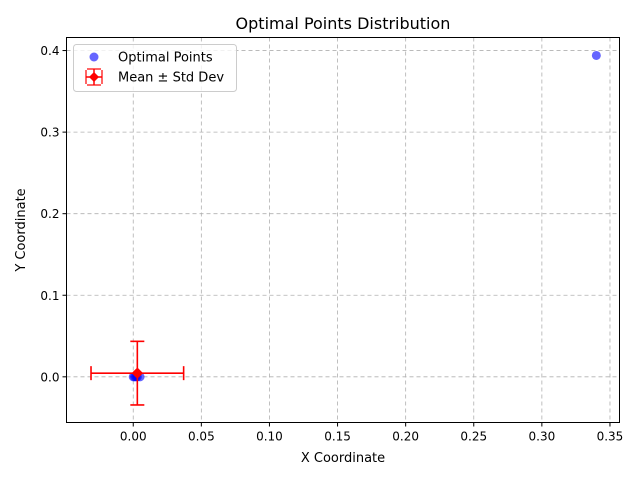 Image resolution: width=640 pixels, height=480 pixels. Describe the element at coordinates (473, 437) in the screenshot. I see `x-tick-label: 0.25` at that location.